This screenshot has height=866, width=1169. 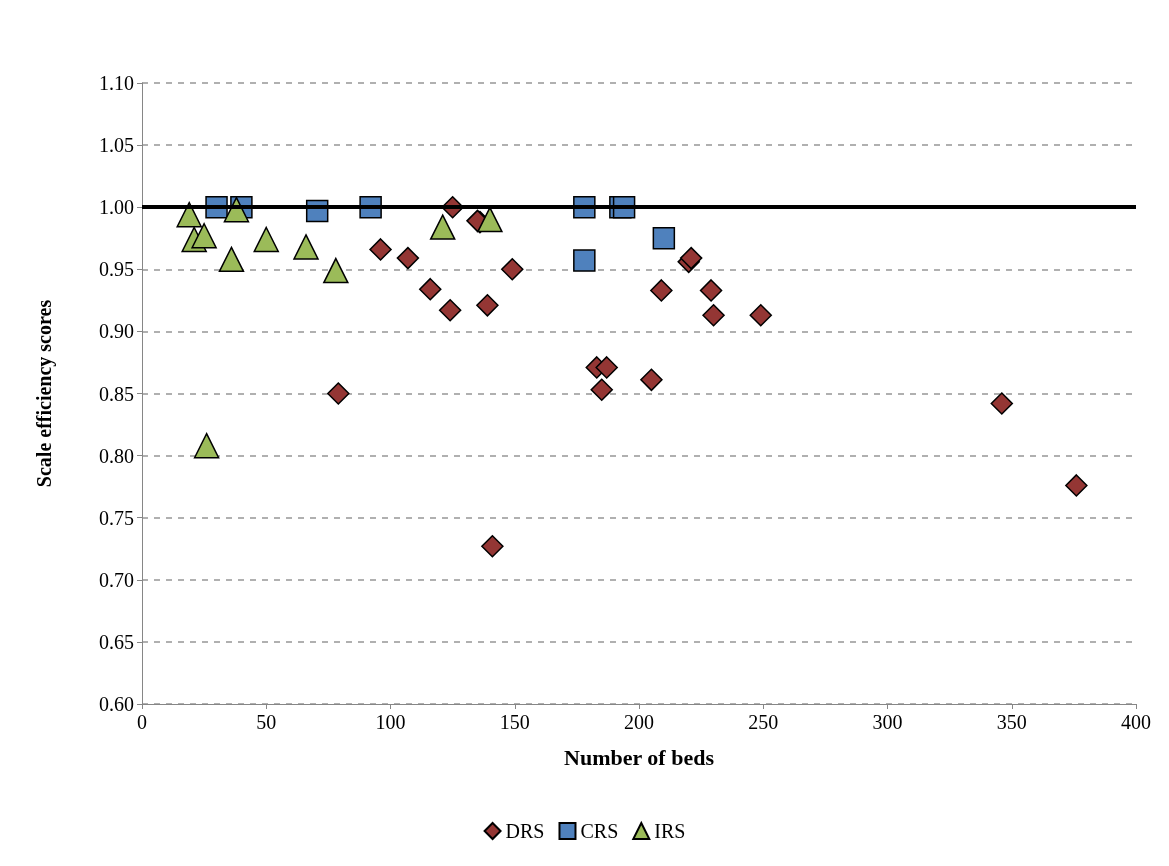 What do you see at coordinates (116, 331) in the screenshot?
I see `y-tick-label: 0.90` at bounding box center [116, 331].